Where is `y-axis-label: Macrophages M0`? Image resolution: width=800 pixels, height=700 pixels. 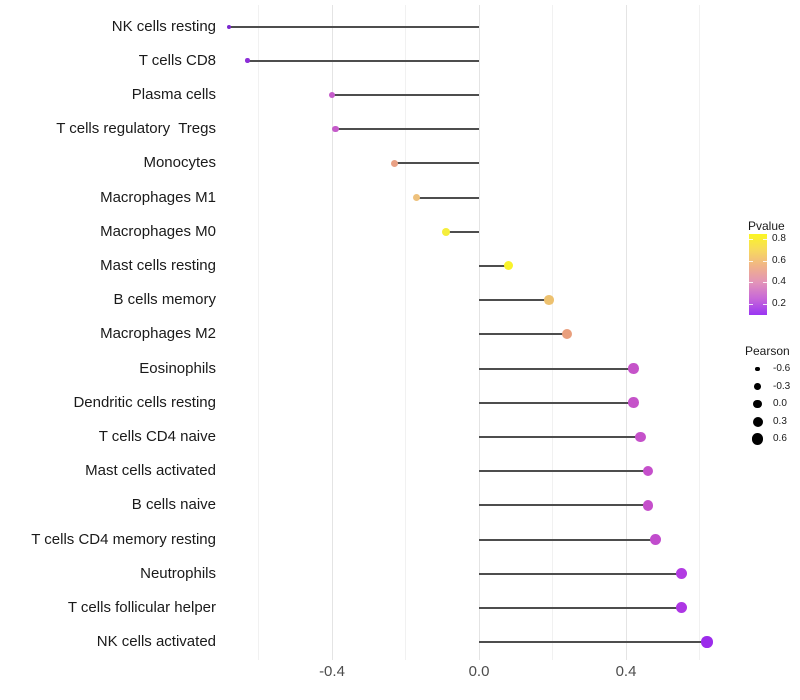 y-axis-label: Macrophages M0 is located at coordinates (158, 231).